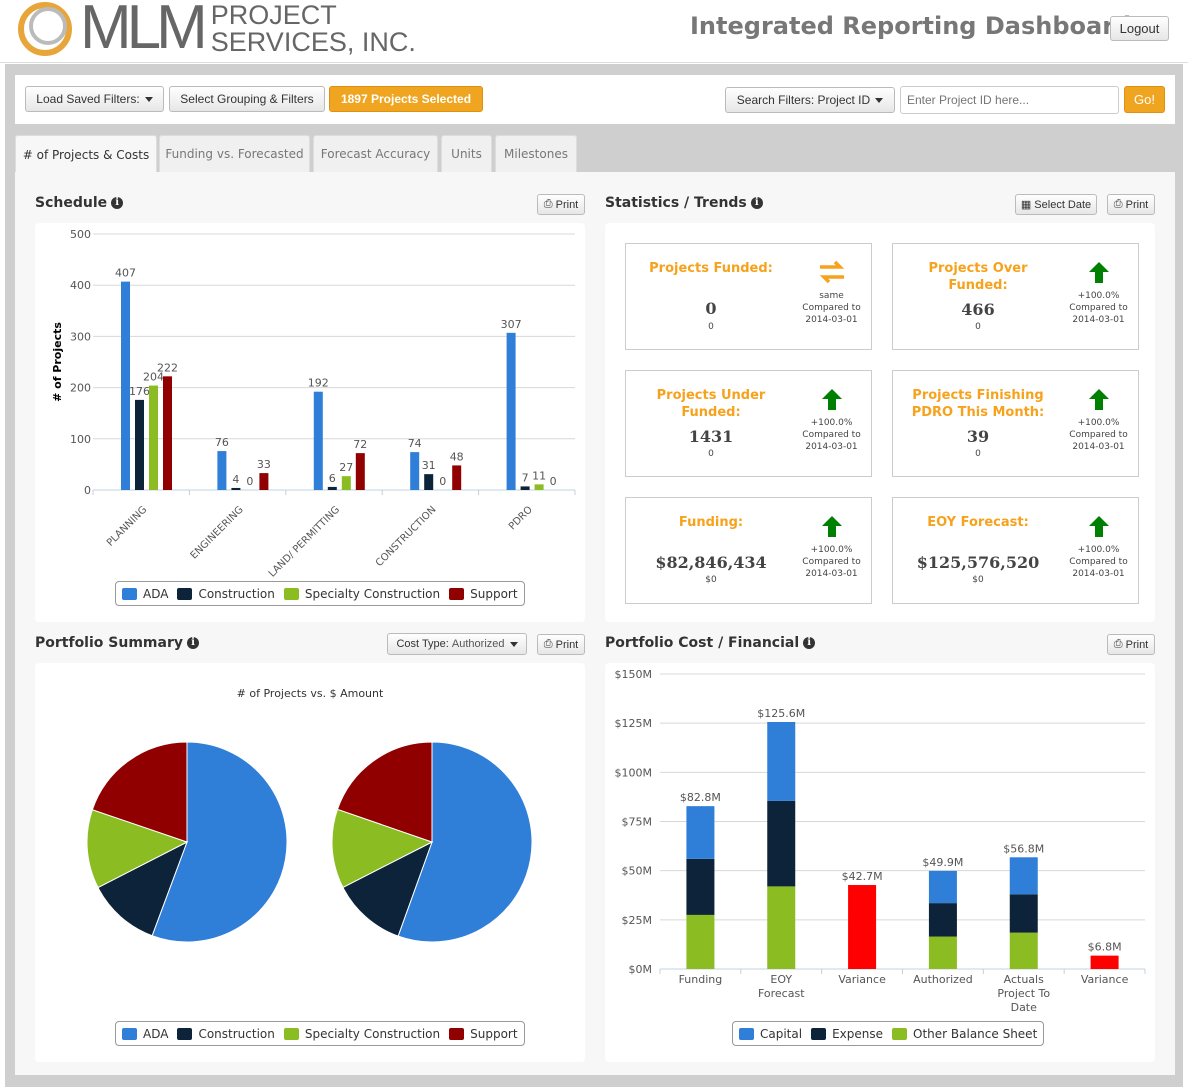 This screenshot has width=1188, height=1087. Describe the element at coordinates (1023, 950) in the screenshot. I see `bar-segment-other-balance-sheet` at that location.